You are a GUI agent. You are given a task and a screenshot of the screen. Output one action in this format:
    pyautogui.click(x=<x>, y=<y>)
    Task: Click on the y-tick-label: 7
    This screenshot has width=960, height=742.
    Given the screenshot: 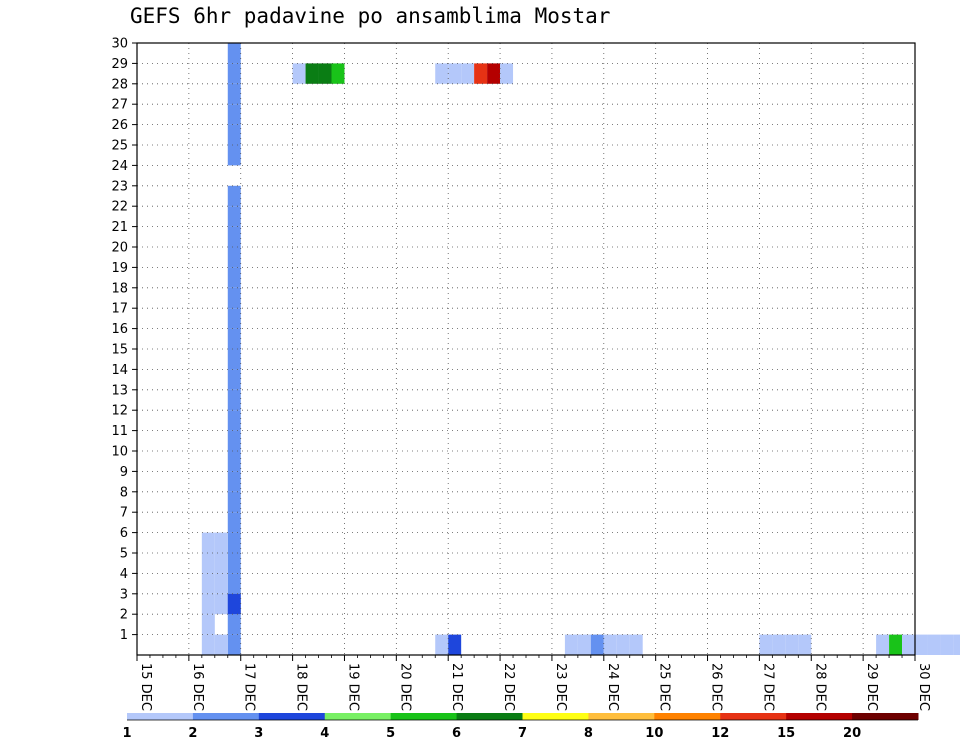 What is the action you would take?
    pyautogui.click(x=124, y=513)
    